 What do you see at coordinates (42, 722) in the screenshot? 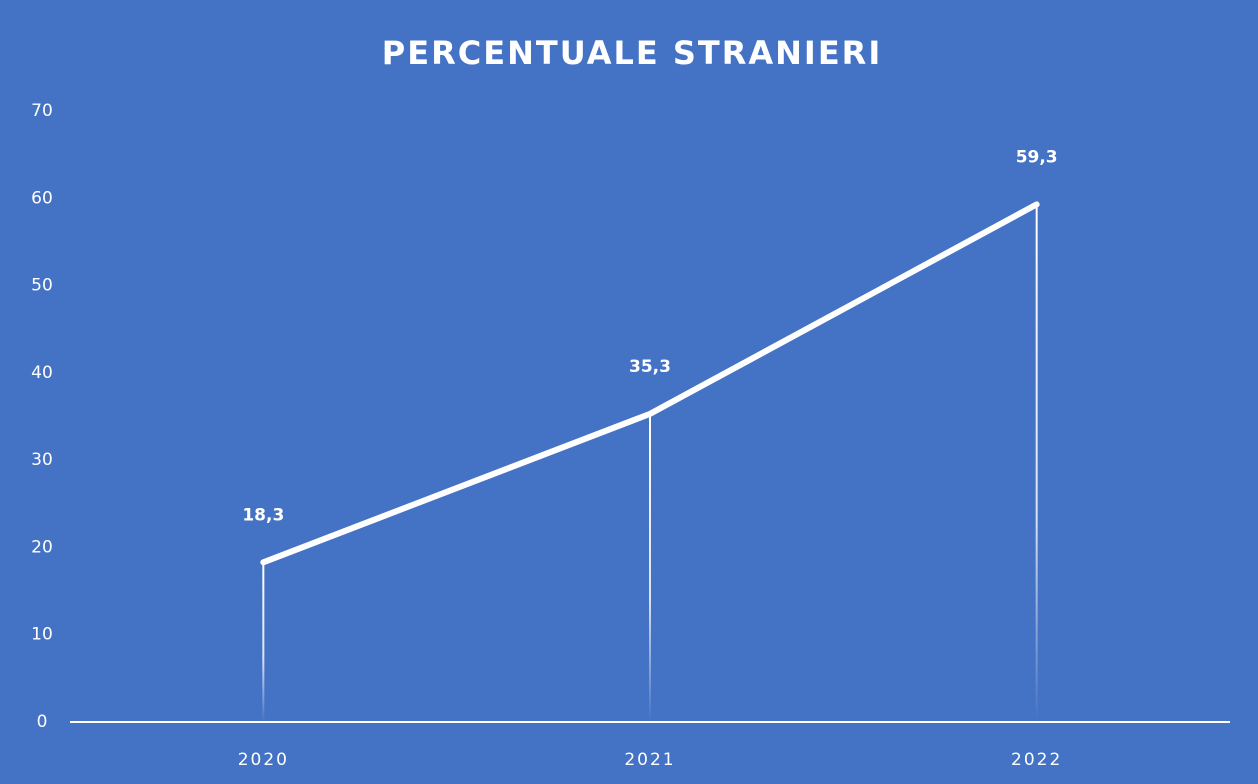
I see `y-tick-label: 0` at bounding box center [42, 722].